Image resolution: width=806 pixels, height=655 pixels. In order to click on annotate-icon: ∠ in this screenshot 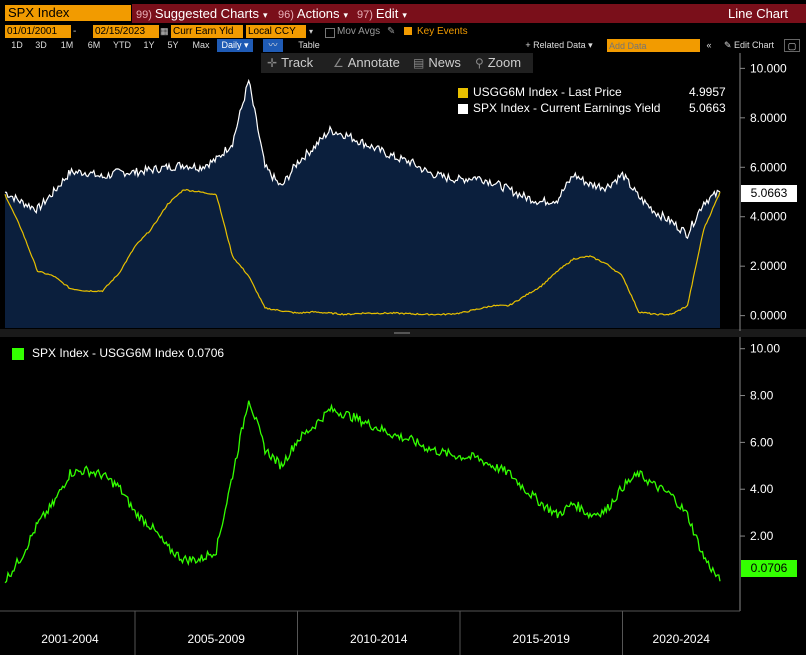, I will do `click(338, 63)`.